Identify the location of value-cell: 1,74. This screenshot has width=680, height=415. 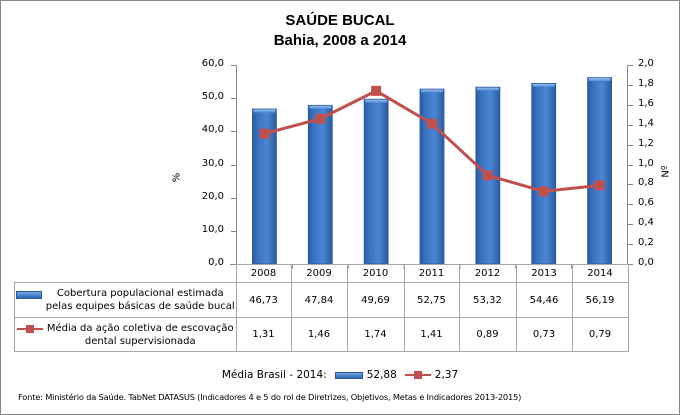
(375, 334).